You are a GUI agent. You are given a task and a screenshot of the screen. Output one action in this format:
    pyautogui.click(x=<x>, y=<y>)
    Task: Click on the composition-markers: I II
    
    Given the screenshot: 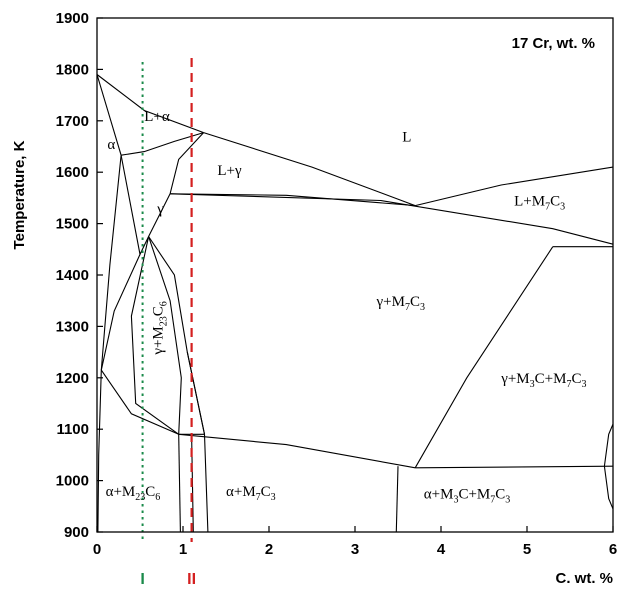 What is the action you would take?
    pyautogui.click(x=168, y=323)
    